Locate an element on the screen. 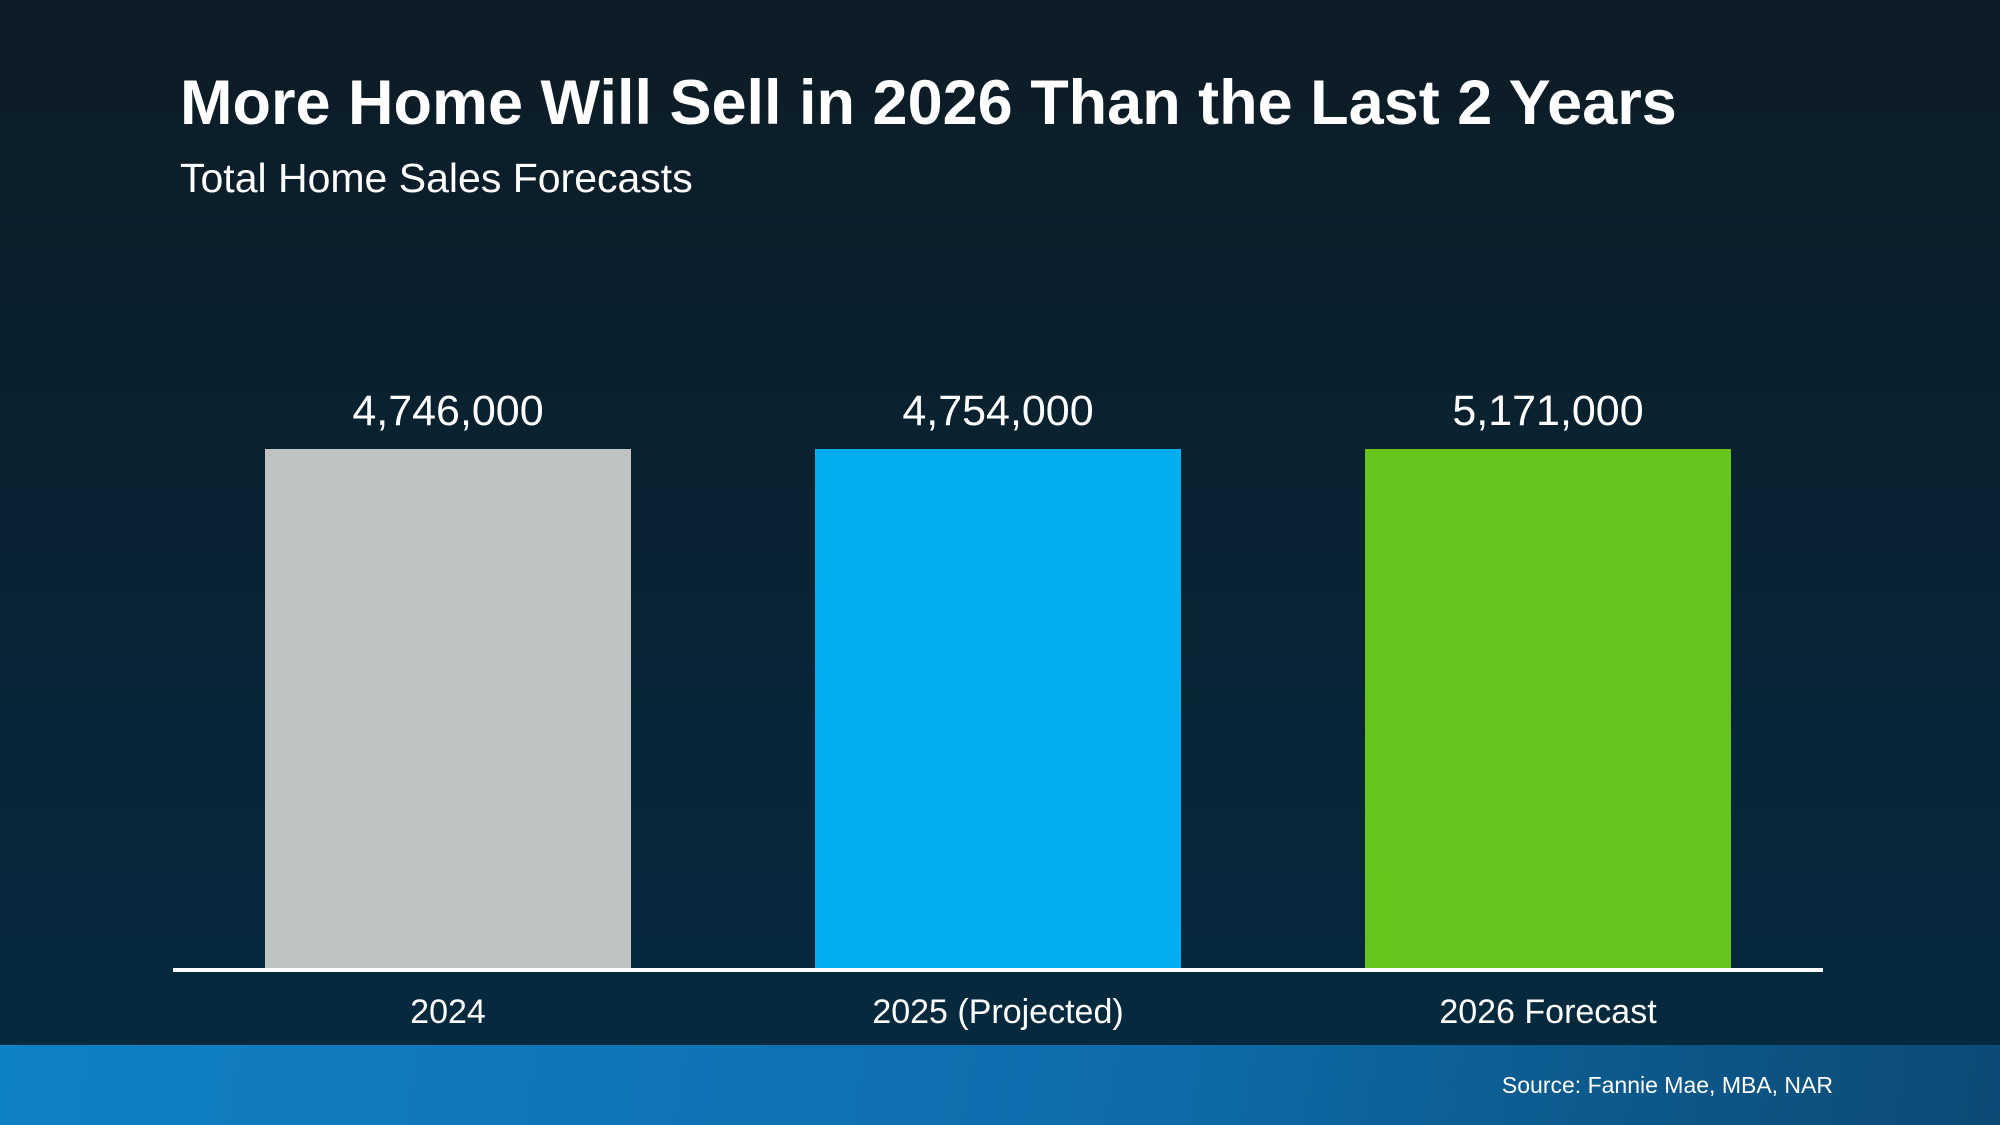 This screenshot has width=2000, height=1125. source-text: Source: Fannie Mae, MBA, NAR is located at coordinates (1667, 1085).